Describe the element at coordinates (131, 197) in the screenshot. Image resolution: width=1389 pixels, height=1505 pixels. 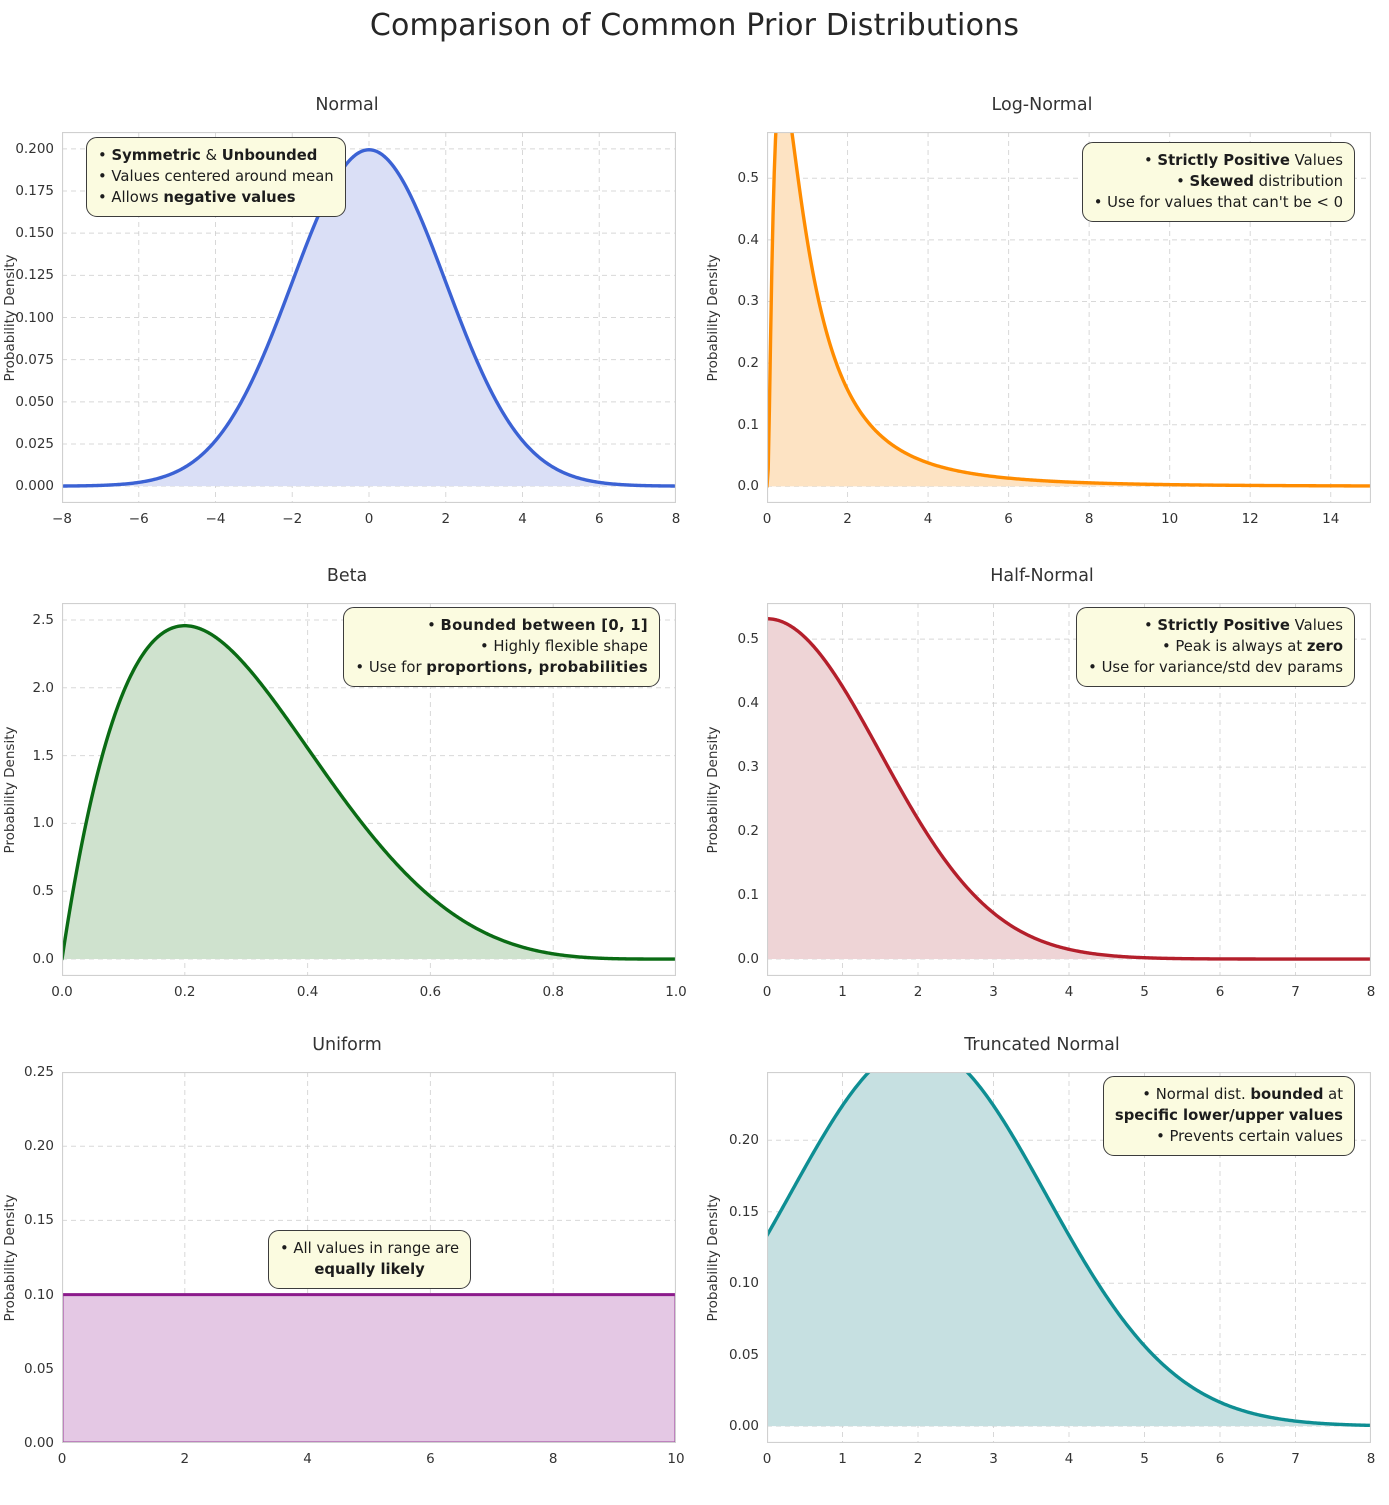
I see `annotation-text: • Allows` at that location.